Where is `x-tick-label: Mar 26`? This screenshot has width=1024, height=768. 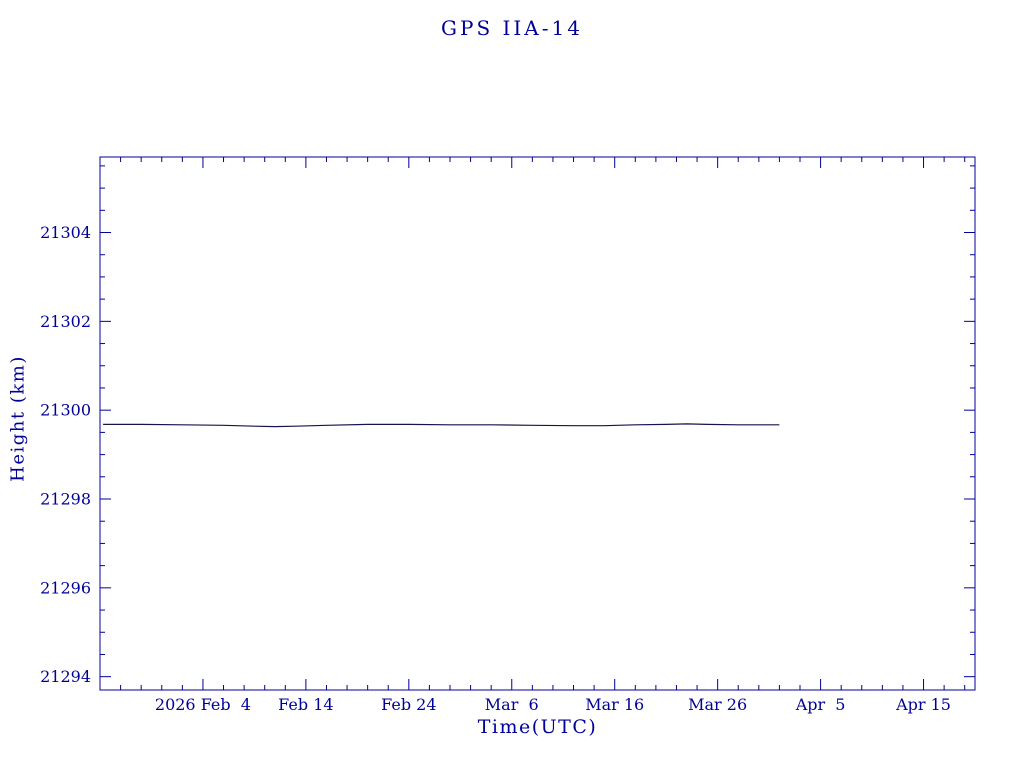
x-tick-label: Mar 26 is located at coordinates (717, 704).